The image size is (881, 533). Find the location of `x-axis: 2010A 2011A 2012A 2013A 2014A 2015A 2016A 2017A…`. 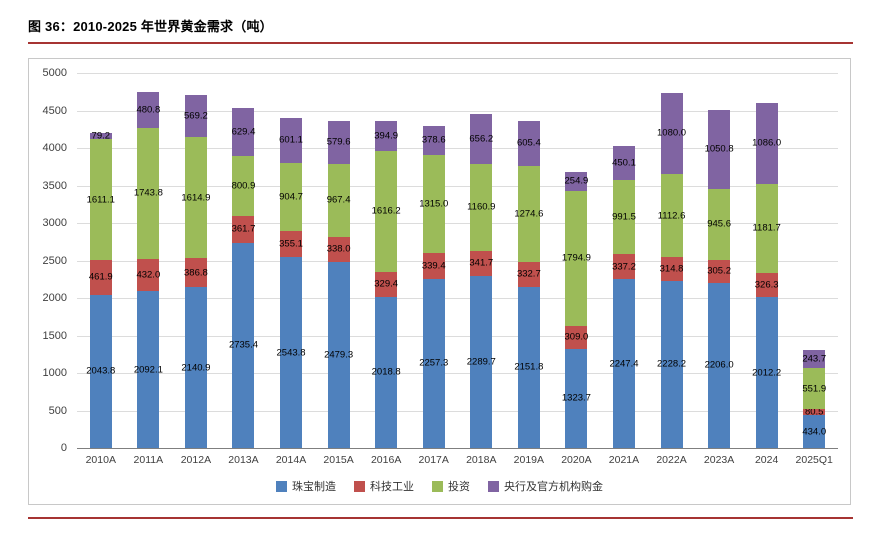

x-axis: 2010A 2011A 2012A 2013A 2014A 2015A 2016A 2017A… is located at coordinates (457, 460).